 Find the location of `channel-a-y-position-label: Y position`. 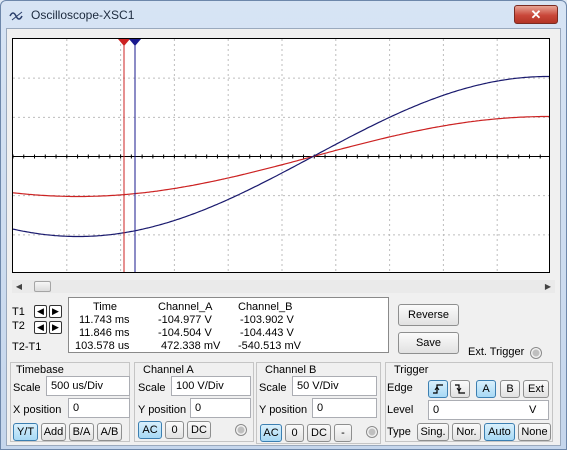

channel-a-y-position-label: Y position is located at coordinates (162, 410).